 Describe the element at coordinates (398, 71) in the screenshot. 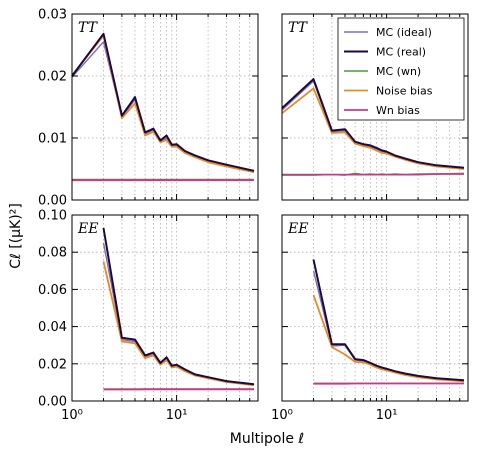

I see `legend-entry: MC (wn)` at that location.